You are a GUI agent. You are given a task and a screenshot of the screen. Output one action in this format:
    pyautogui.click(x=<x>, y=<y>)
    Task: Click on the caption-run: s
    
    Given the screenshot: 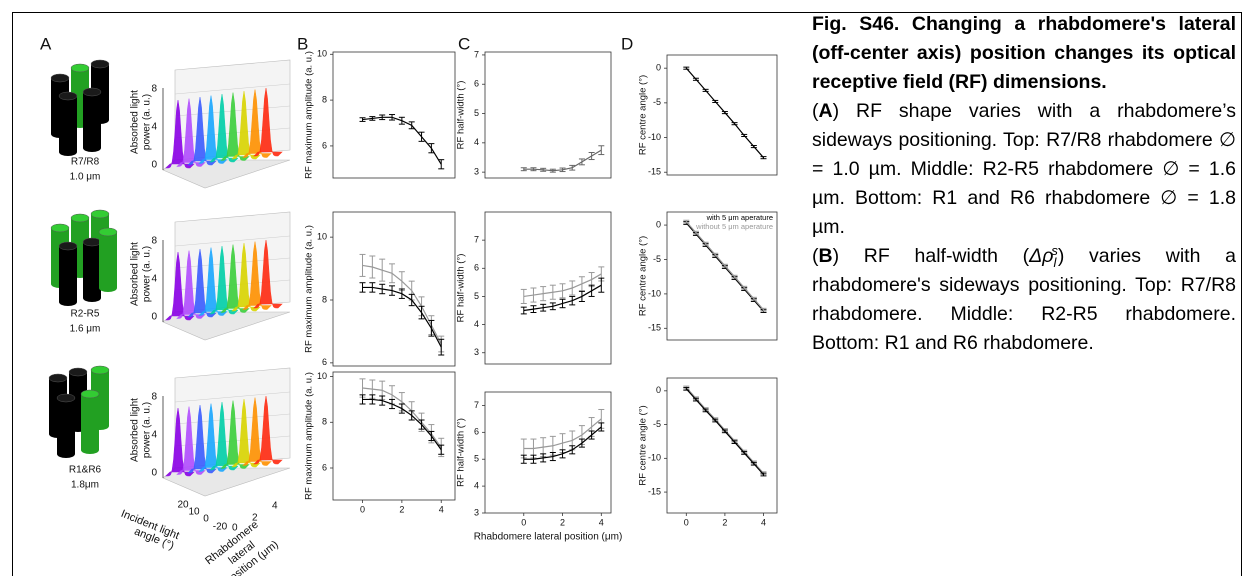 What is the action you would take?
    pyautogui.click(x=1054, y=250)
    